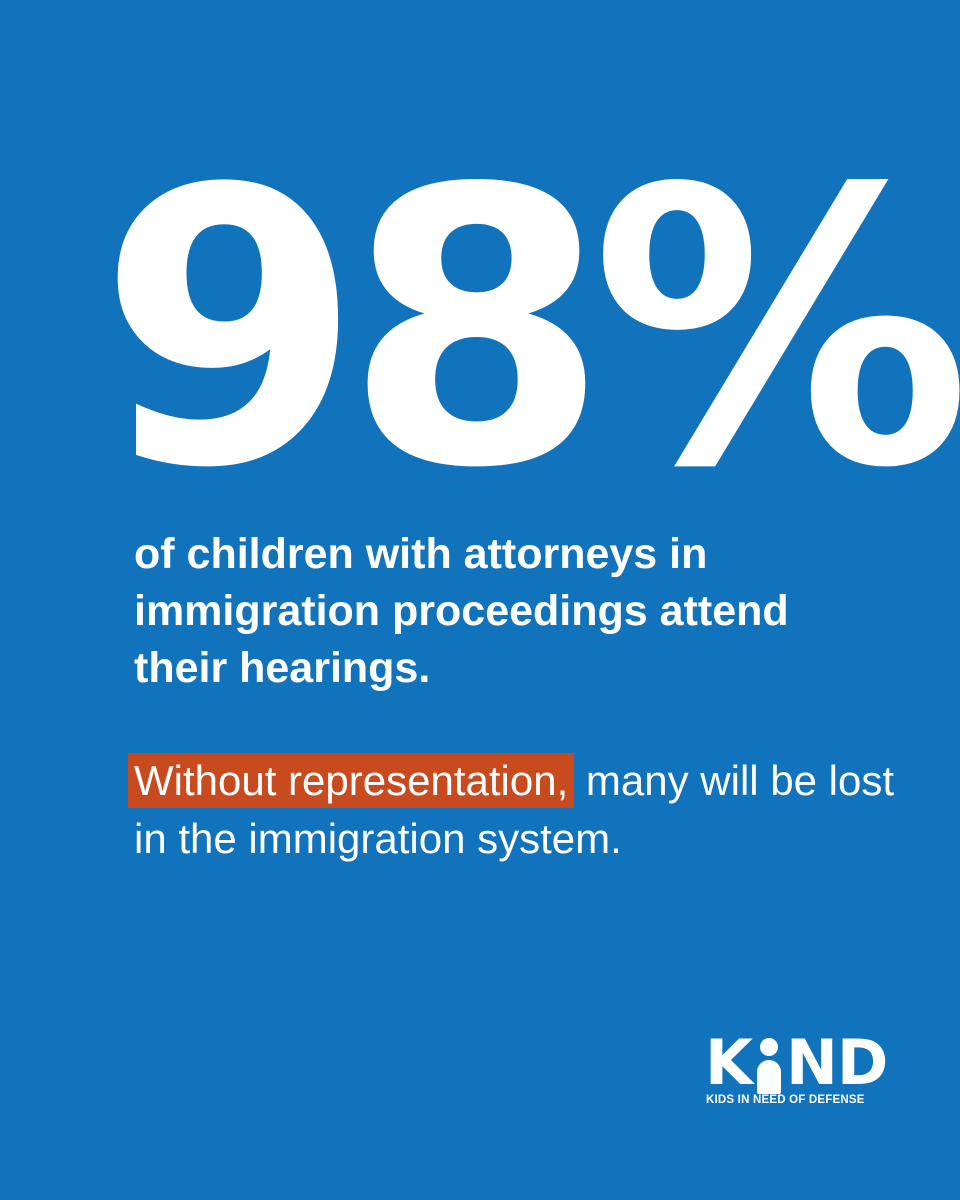  I want to click on child-body-shape, so click(769, 1077).